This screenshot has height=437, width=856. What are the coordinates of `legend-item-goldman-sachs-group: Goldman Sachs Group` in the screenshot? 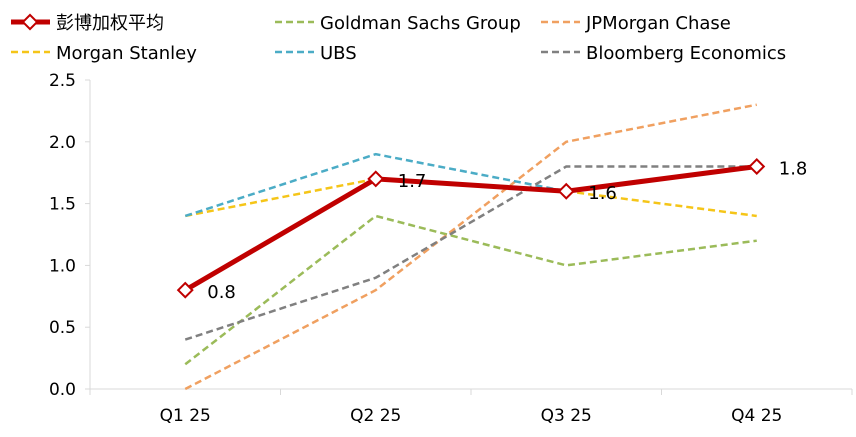 It's located at (398, 23).